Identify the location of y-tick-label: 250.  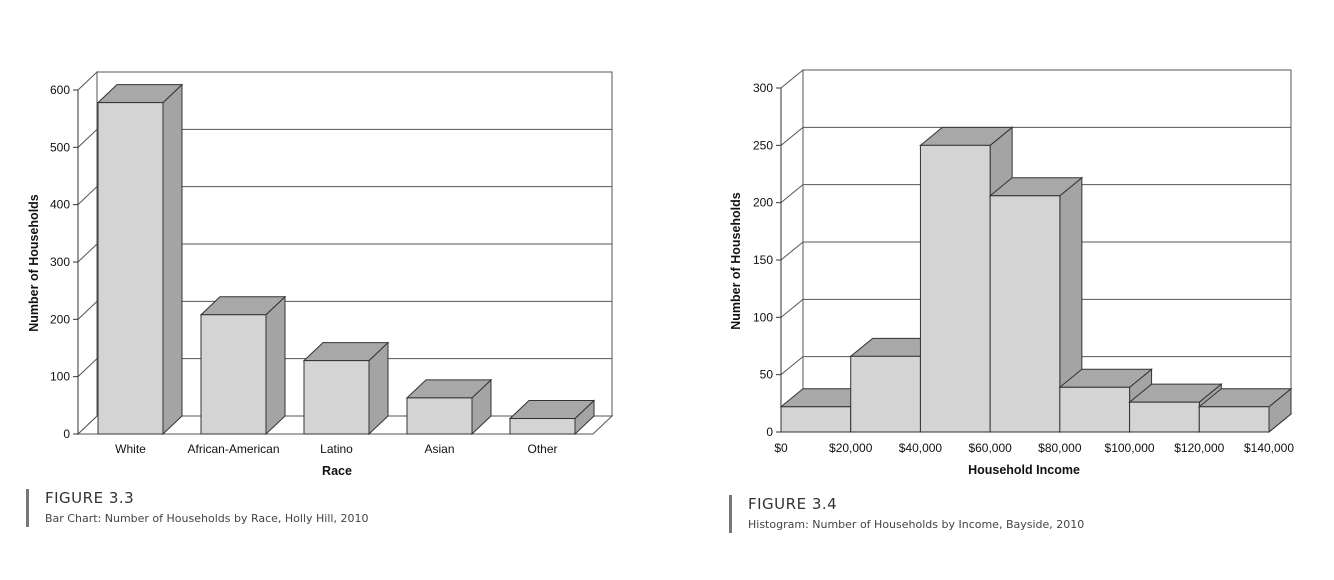
(763, 145).